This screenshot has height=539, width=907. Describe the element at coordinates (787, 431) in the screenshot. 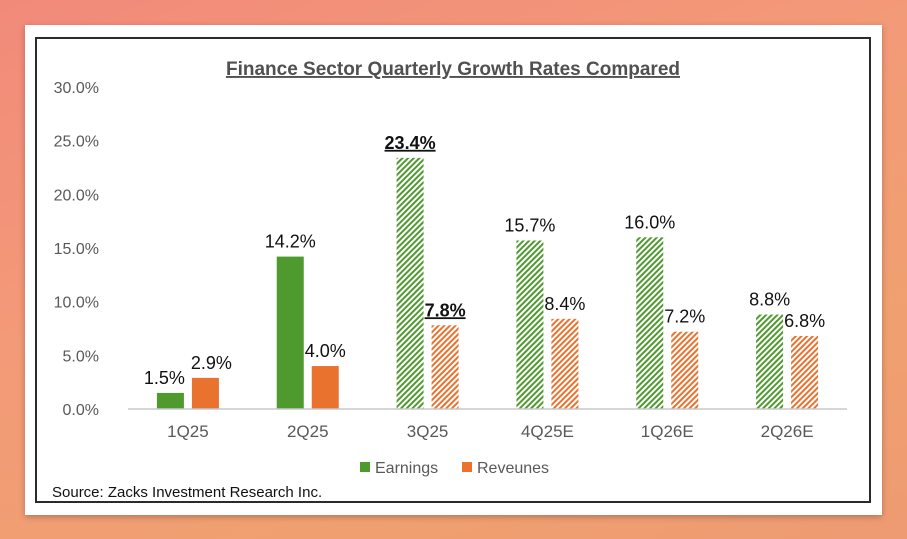

I see `x-tick-label: 2Q26E` at that location.